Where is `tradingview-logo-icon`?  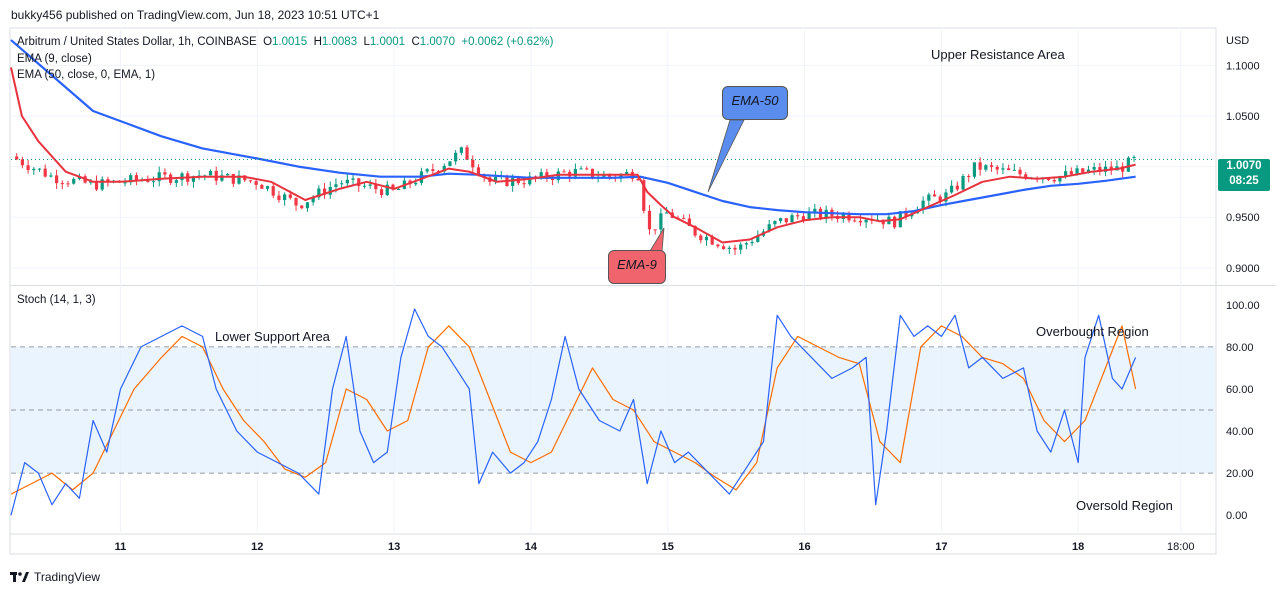
tradingview-logo-icon is located at coordinates (19, 577).